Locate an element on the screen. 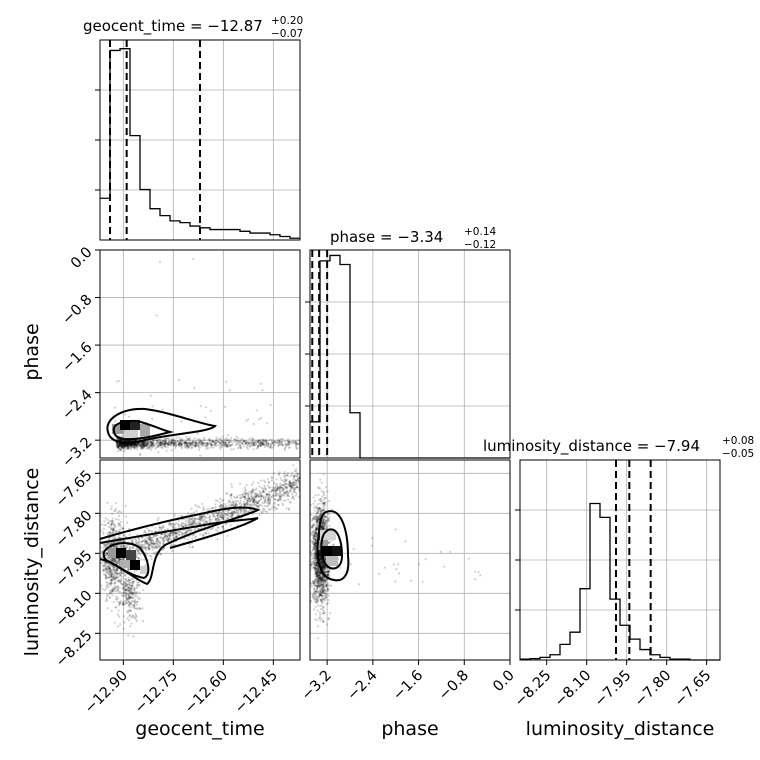 This screenshot has height=760, width=760. density-cell is located at coordinates (121, 553).